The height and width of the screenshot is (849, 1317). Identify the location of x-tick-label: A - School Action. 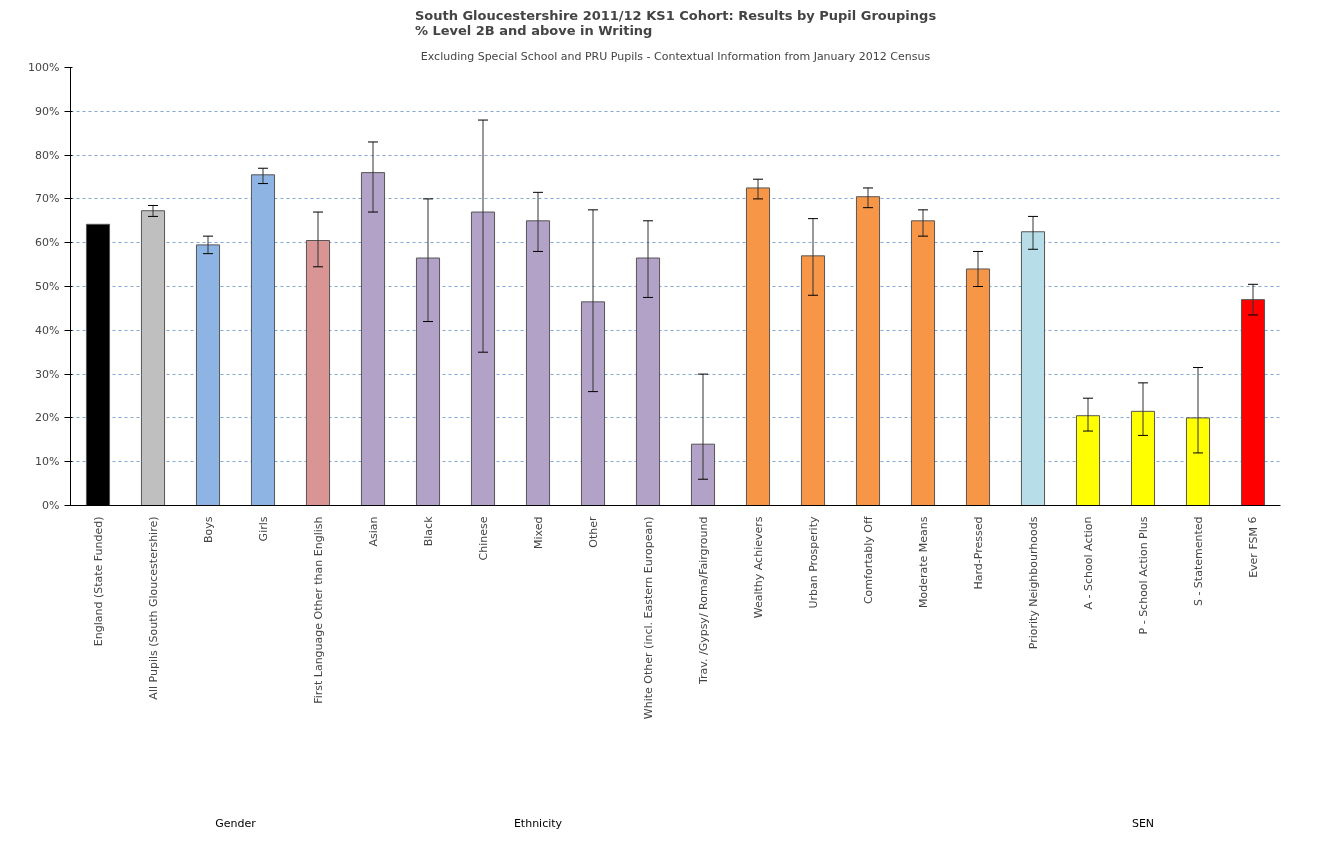
(1088, 563).